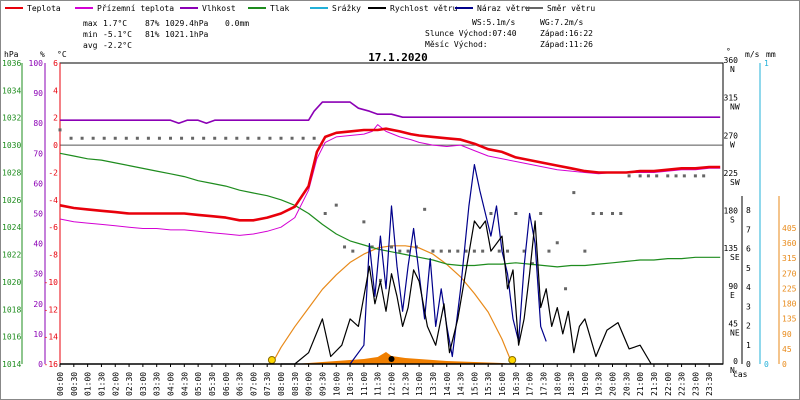 The height and width of the screenshot is (400, 800). I want to click on time-tick-label: 16:00, so click(502, 384).